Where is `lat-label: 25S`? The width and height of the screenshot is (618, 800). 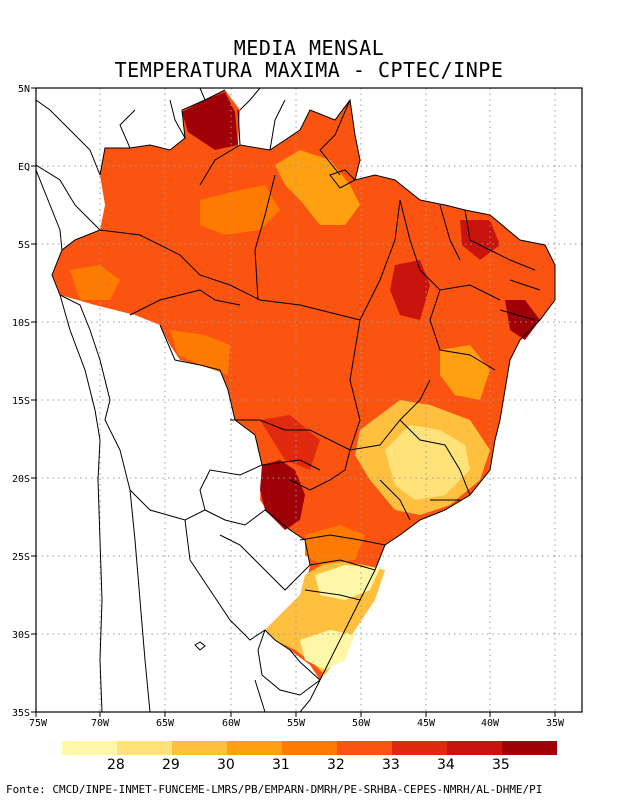
lat-label: 25S is located at coordinates (21, 557).